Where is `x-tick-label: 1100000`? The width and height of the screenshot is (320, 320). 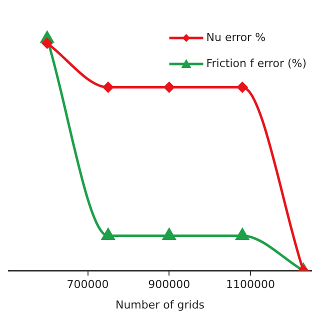
x-tick-label: 1100000 is located at coordinates (250, 285).